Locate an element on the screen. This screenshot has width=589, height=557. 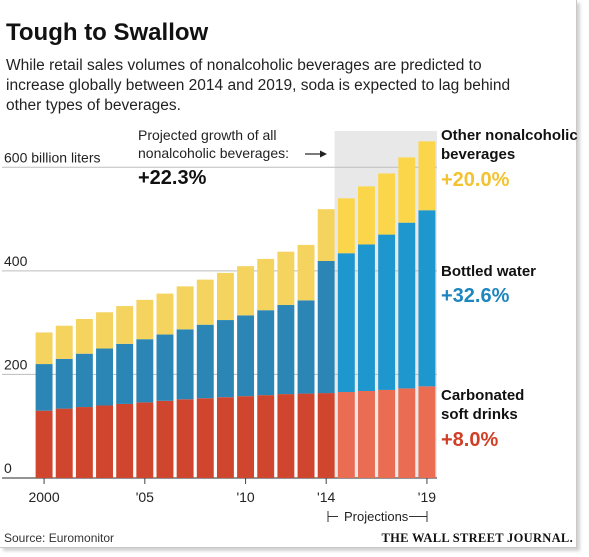
label-soda-line-1: Carbonated is located at coordinates (482, 395).